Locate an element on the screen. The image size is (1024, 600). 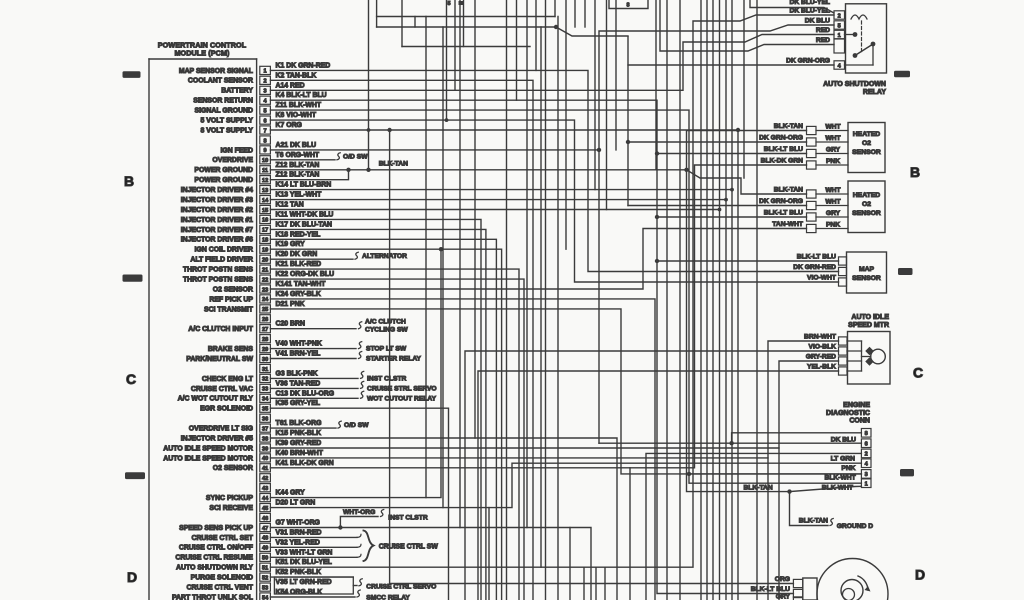
svg-text: PART THROT UNLK SOL is located at coordinates (212, 597).